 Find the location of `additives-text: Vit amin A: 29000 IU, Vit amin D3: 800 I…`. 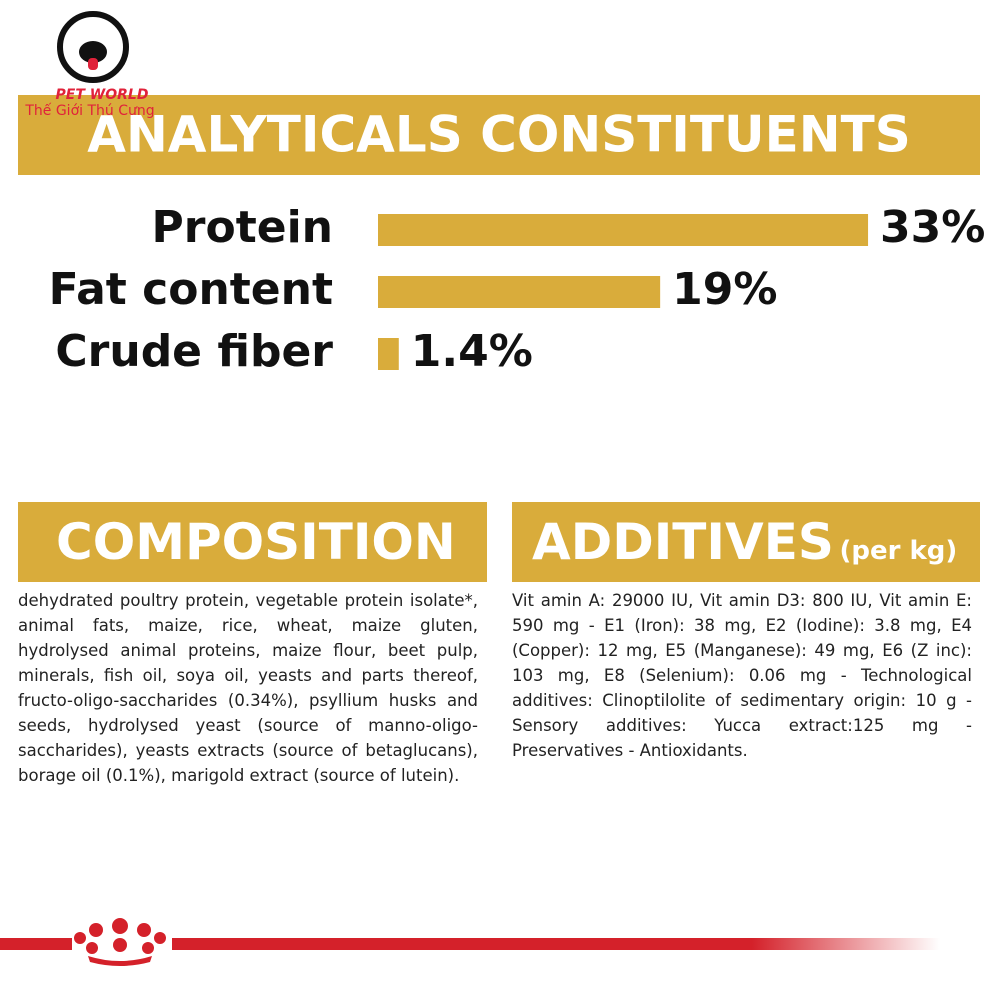

additives-text: Vit amin A: 29000 IU, Vit amin D3: 800 I… is located at coordinates (742, 675).